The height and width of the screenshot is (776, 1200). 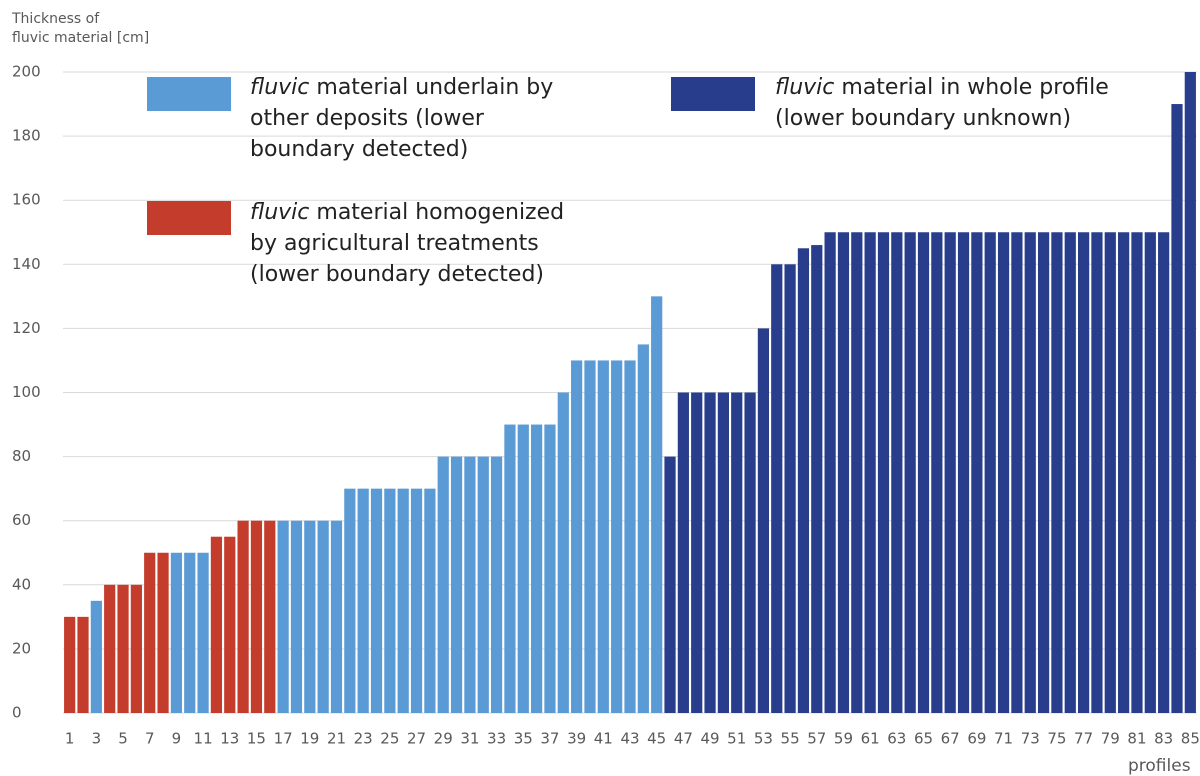 I want to click on y-tick-label: 80, so click(x=21, y=456).